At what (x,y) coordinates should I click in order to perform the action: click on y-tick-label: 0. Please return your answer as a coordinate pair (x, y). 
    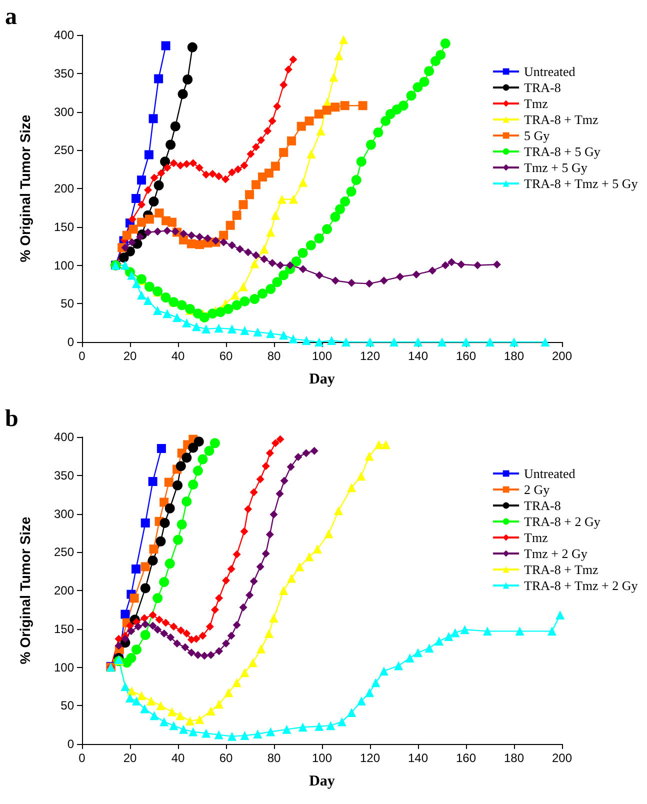
    Looking at the image, I should click on (70, 342).